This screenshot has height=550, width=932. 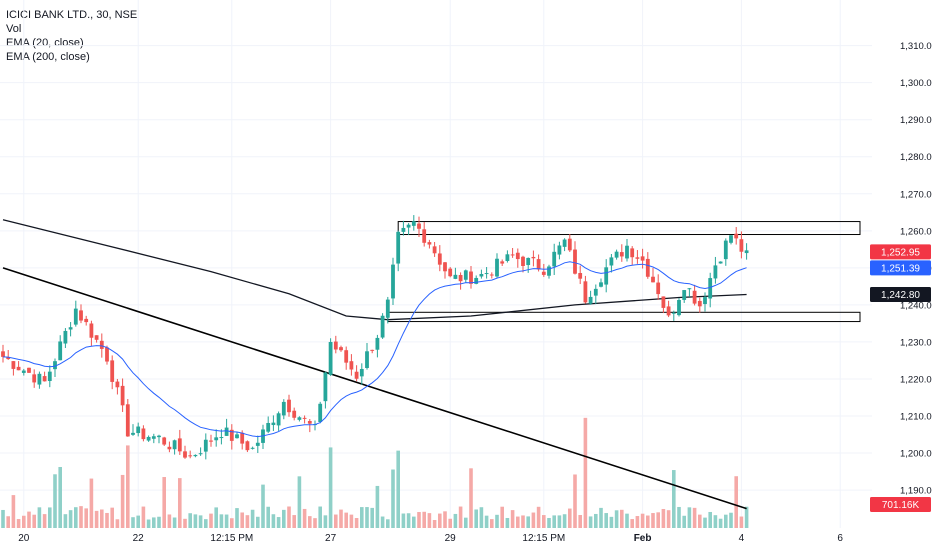 I want to click on y-tick-label: 1,310.00, so click(x=916, y=46).